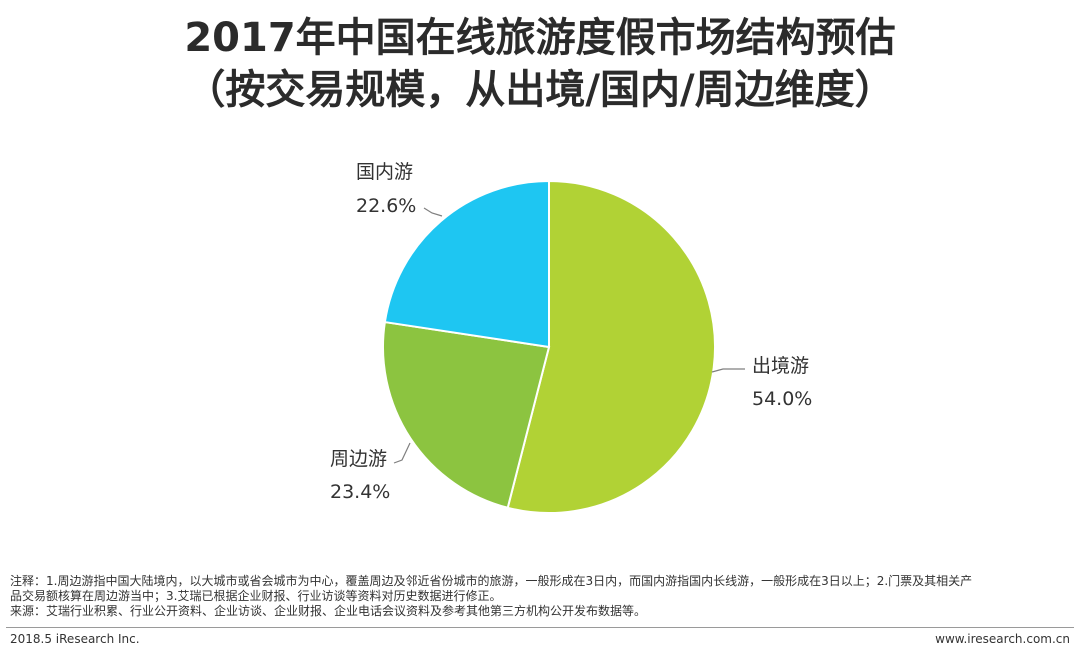 This screenshot has width=1080, height=656. I want to click on pie-slice-label-1: 出境游, so click(780, 366).